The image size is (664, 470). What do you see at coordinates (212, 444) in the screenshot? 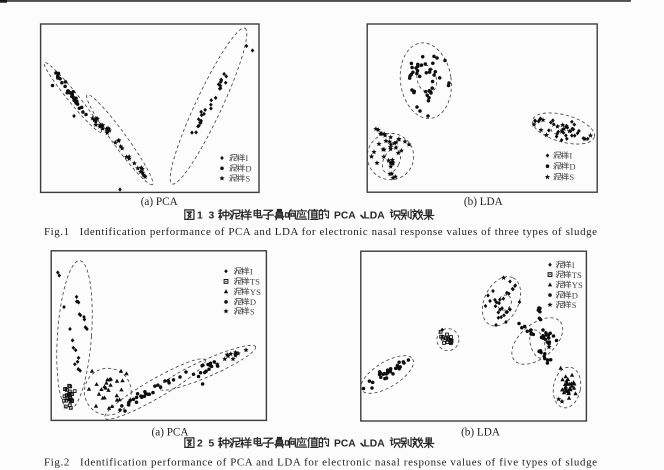
I see `svg-text: 5` at bounding box center [212, 444].